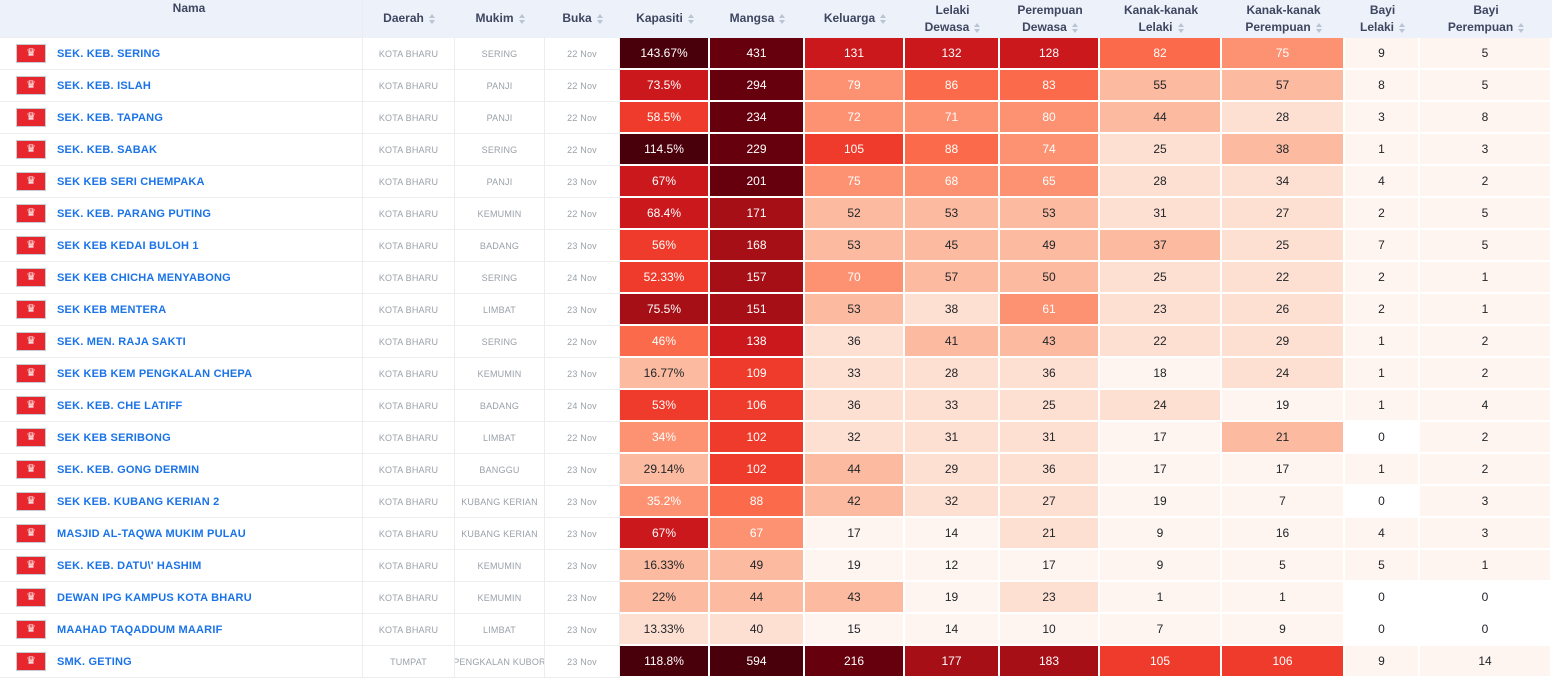 This screenshot has width=1552, height=679. Describe the element at coordinates (855, 310) in the screenshot. I see `keluarga-cell: 53` at that location.